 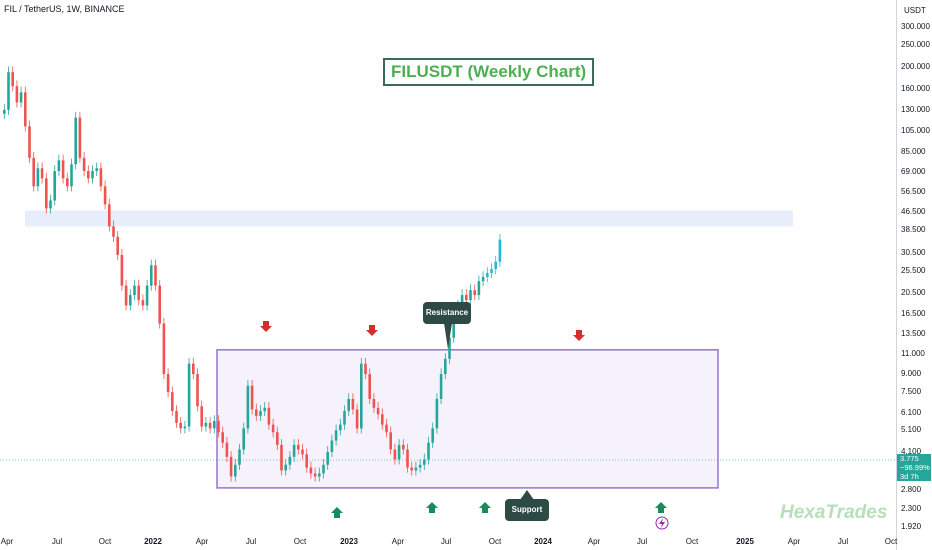 What do you see at coordinates (913, 172) in the screenshot?
I see `price-tick-label: 69.000` at bounding box center [913, 172].